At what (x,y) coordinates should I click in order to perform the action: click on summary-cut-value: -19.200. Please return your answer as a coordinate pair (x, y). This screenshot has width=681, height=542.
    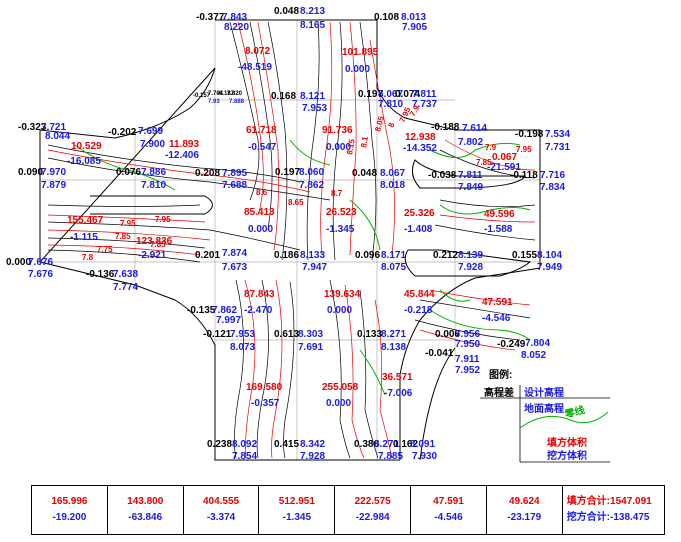
    Looking at the image, I should click on (69, 517).